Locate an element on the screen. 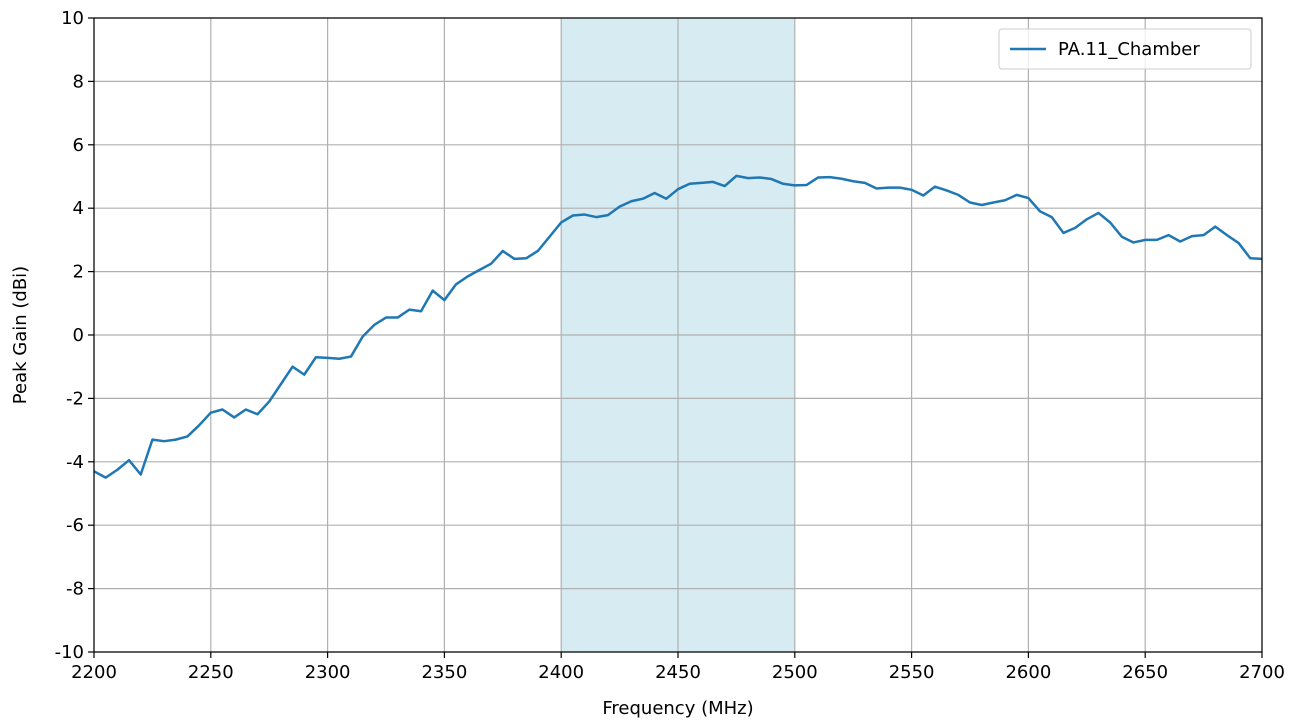  y-tick-label: -4 is located at coordinates (75, 462).